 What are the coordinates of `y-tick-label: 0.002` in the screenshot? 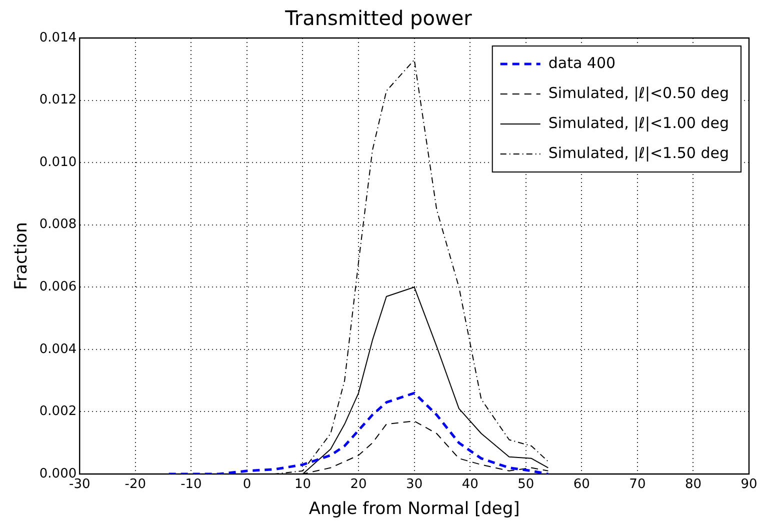 It's located at (58, 412).